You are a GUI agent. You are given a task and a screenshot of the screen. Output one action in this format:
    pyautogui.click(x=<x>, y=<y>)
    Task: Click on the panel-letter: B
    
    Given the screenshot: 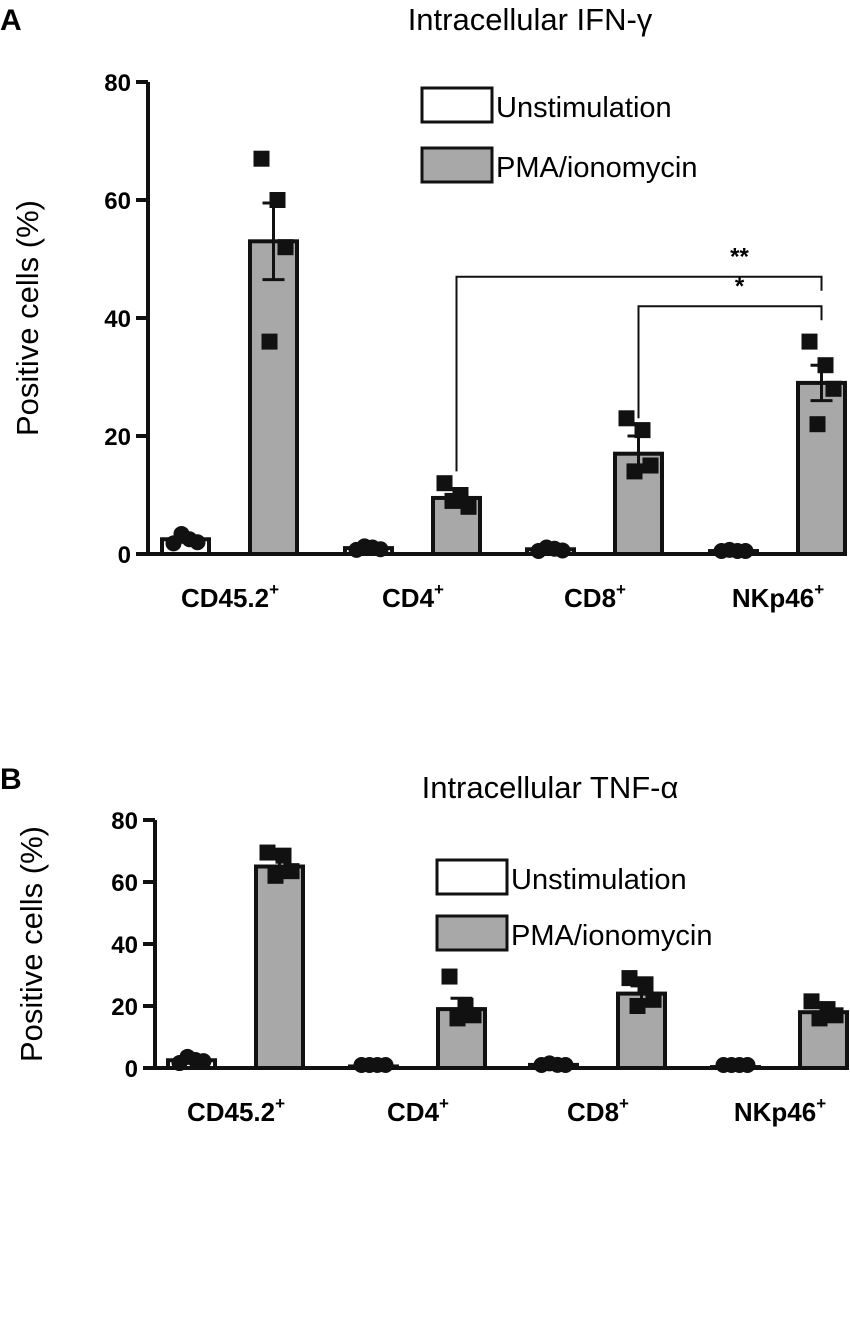 What is the action you would take?
    pyautogui.click(x=11, y=779)
    